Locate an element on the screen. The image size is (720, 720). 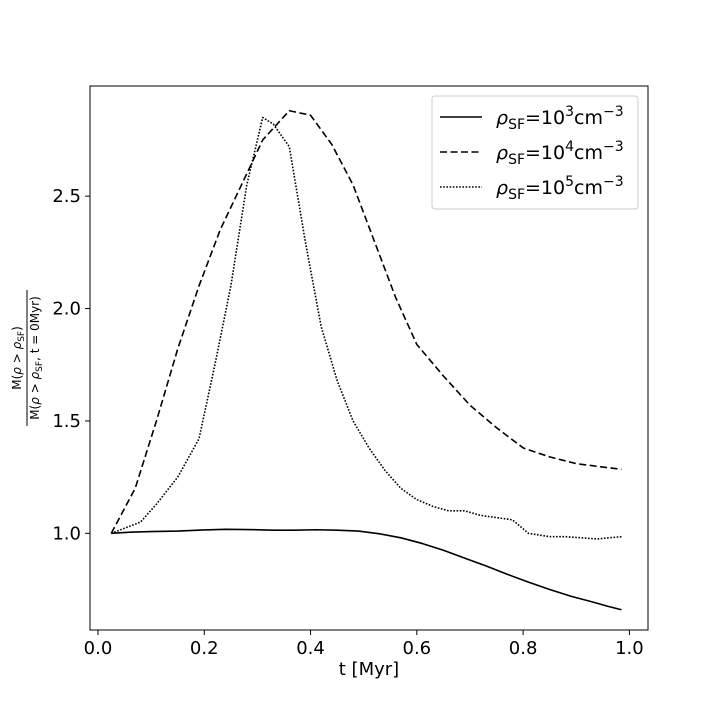
legend: ρSF=103cm−3 ρSF=104cm−3 ρSF=105cm−3 is located at coordinates (535, 152).